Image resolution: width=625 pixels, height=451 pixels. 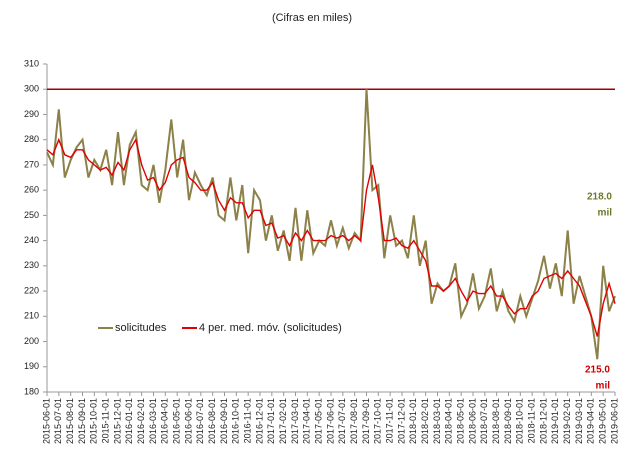 I want to click on x-tick-label: 2016-08-01, so click(x=212, y=421).